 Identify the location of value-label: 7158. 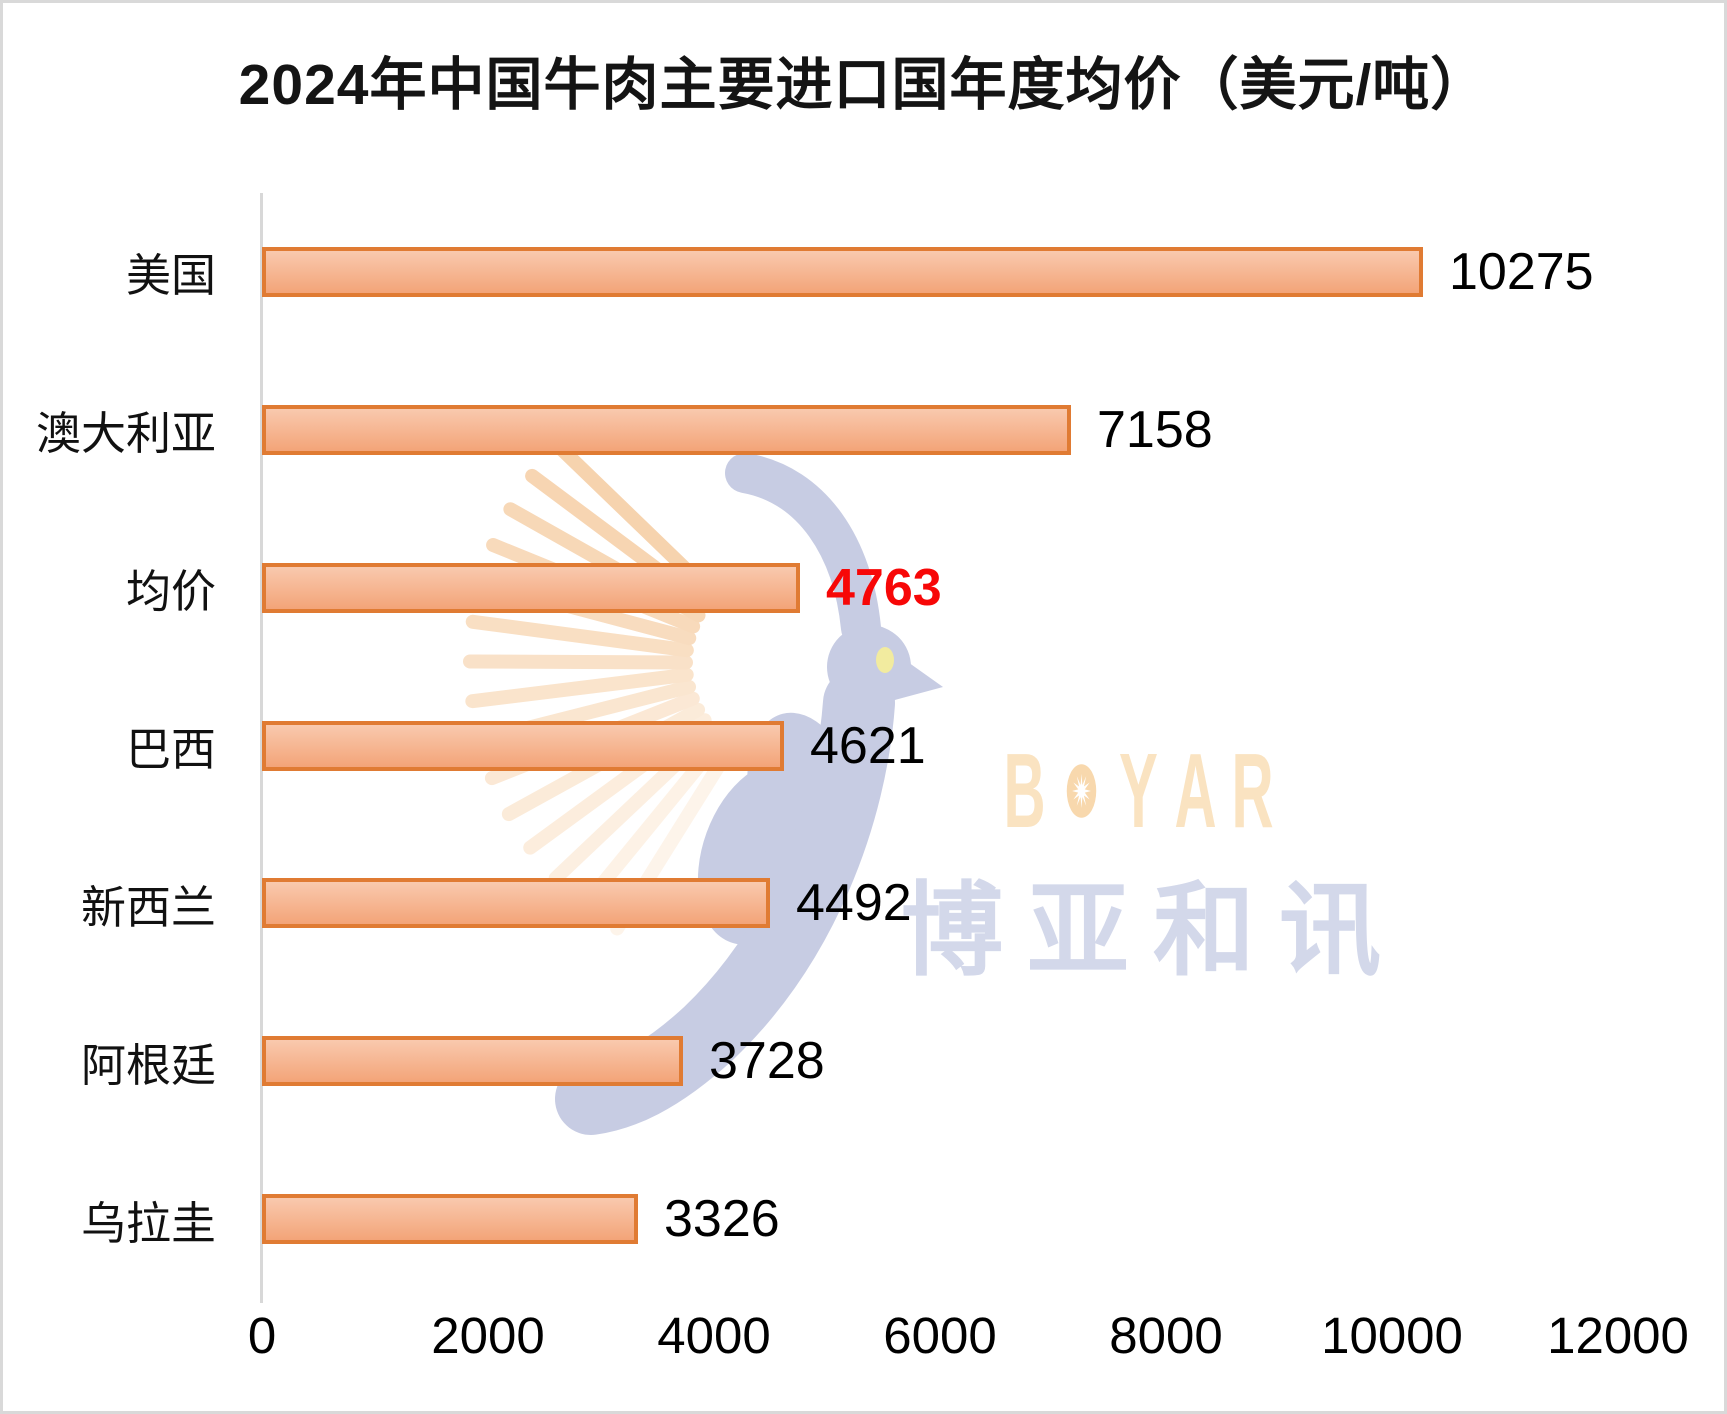
(1155, 429).